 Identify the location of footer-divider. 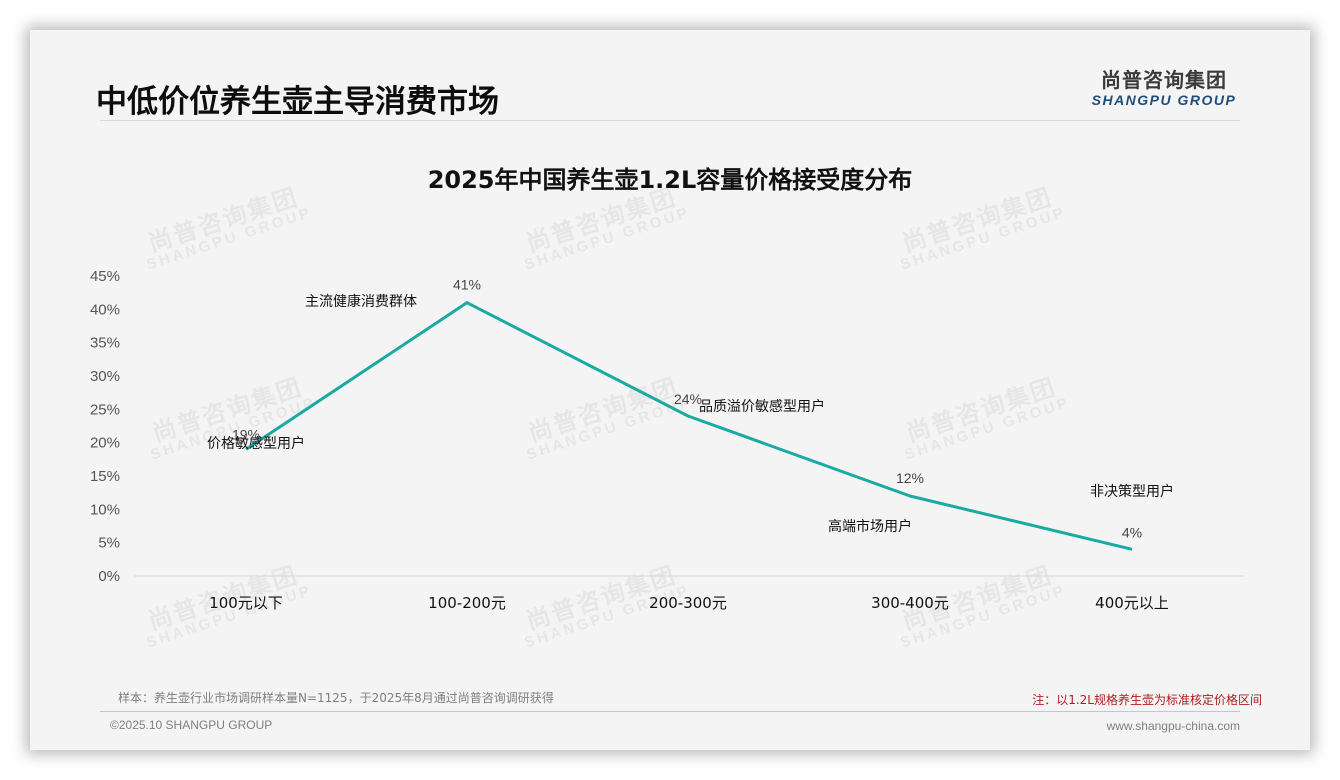
(670, 711).